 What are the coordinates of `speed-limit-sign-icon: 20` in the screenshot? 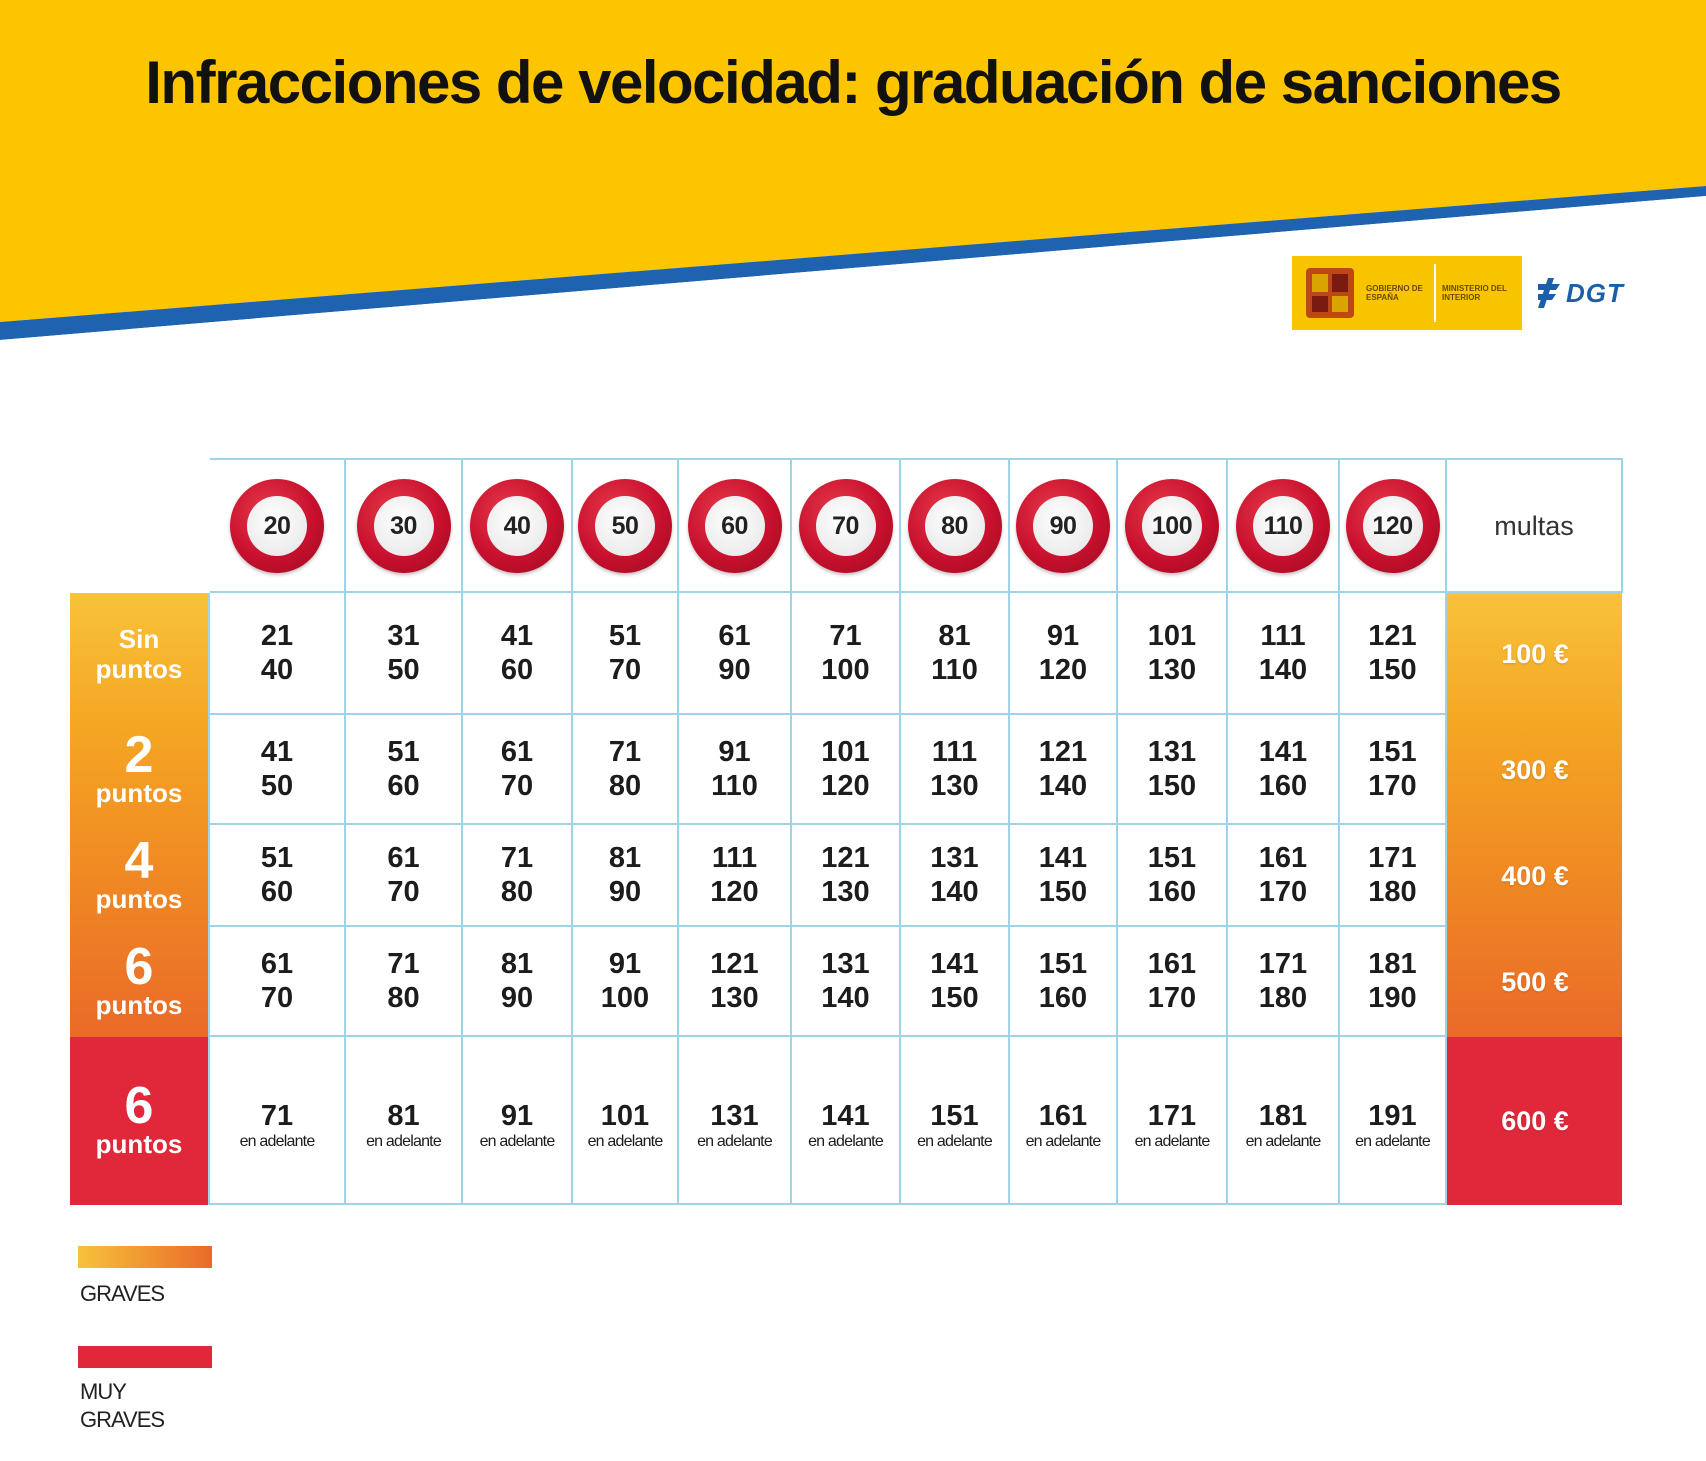 It's located at (277, 525).